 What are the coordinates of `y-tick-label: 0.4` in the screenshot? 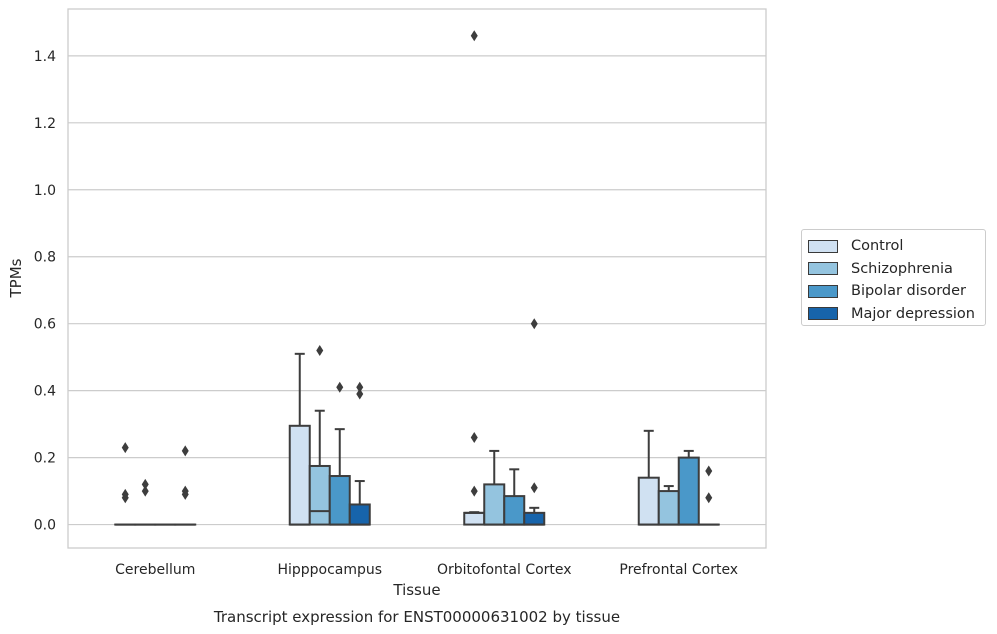 It's located at (45, 392).